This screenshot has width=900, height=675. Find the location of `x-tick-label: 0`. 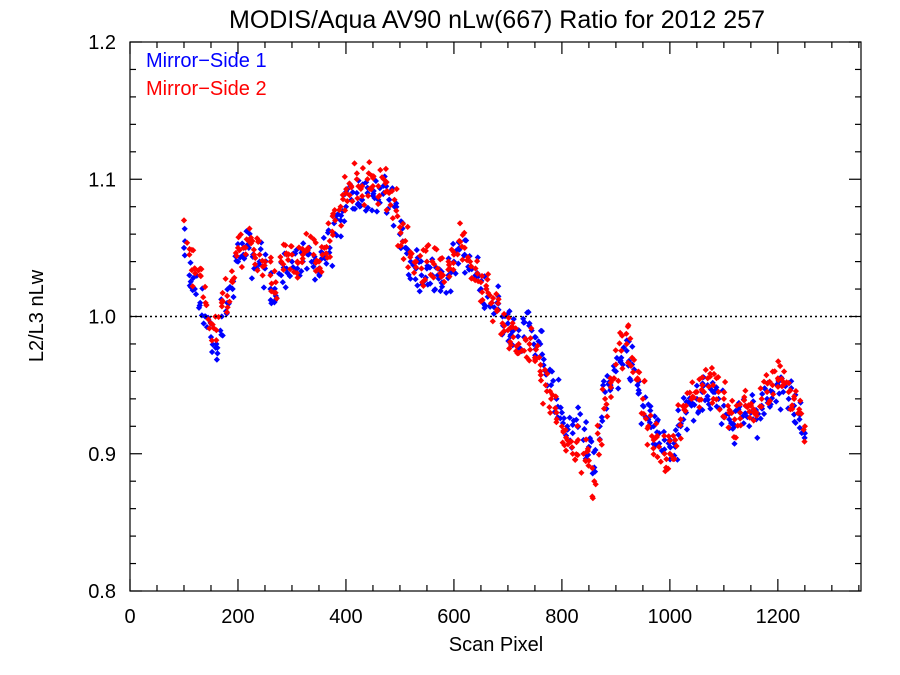

x-tick-label: 0 is located at coordinates (129, 617).